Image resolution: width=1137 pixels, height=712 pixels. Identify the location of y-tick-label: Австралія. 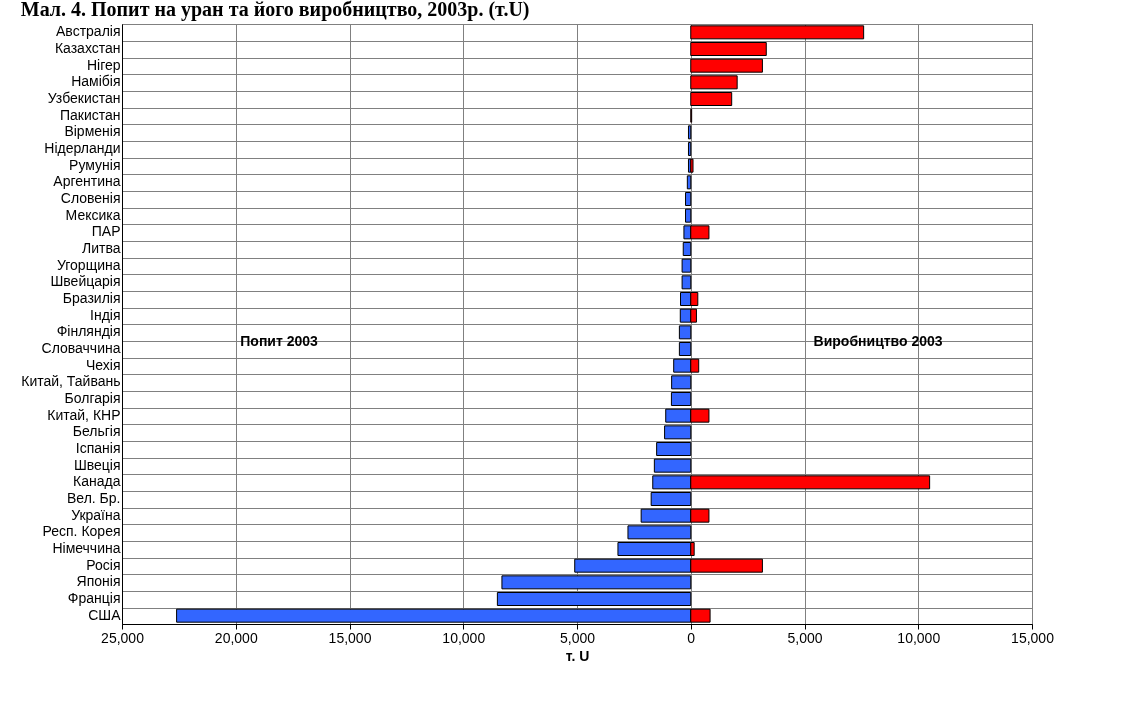
(88, 31).